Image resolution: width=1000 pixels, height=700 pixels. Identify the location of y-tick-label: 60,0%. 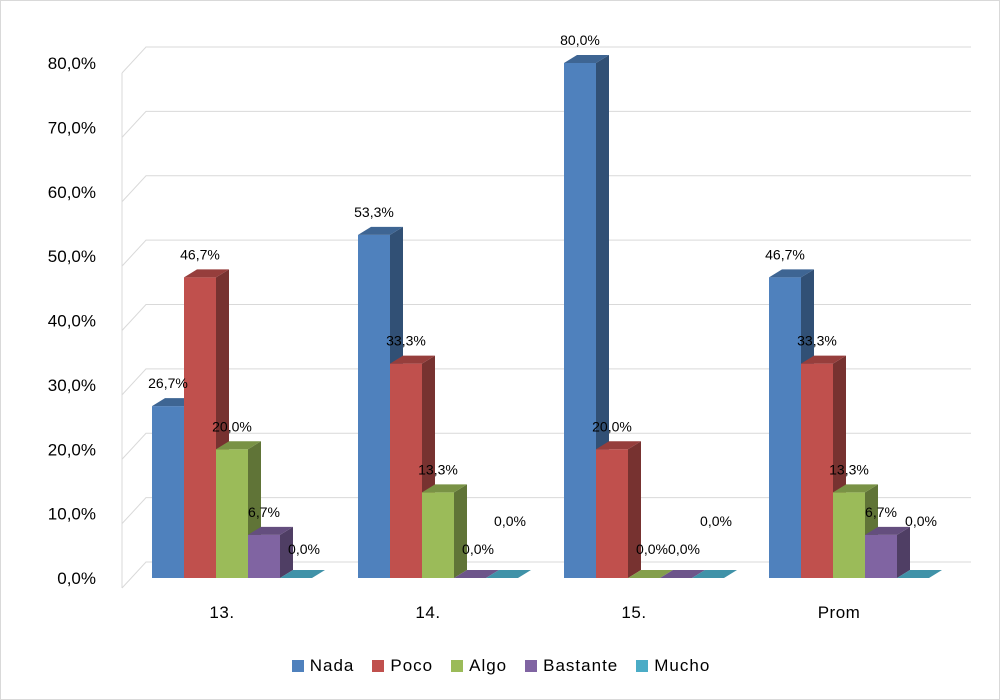
(72, 192).